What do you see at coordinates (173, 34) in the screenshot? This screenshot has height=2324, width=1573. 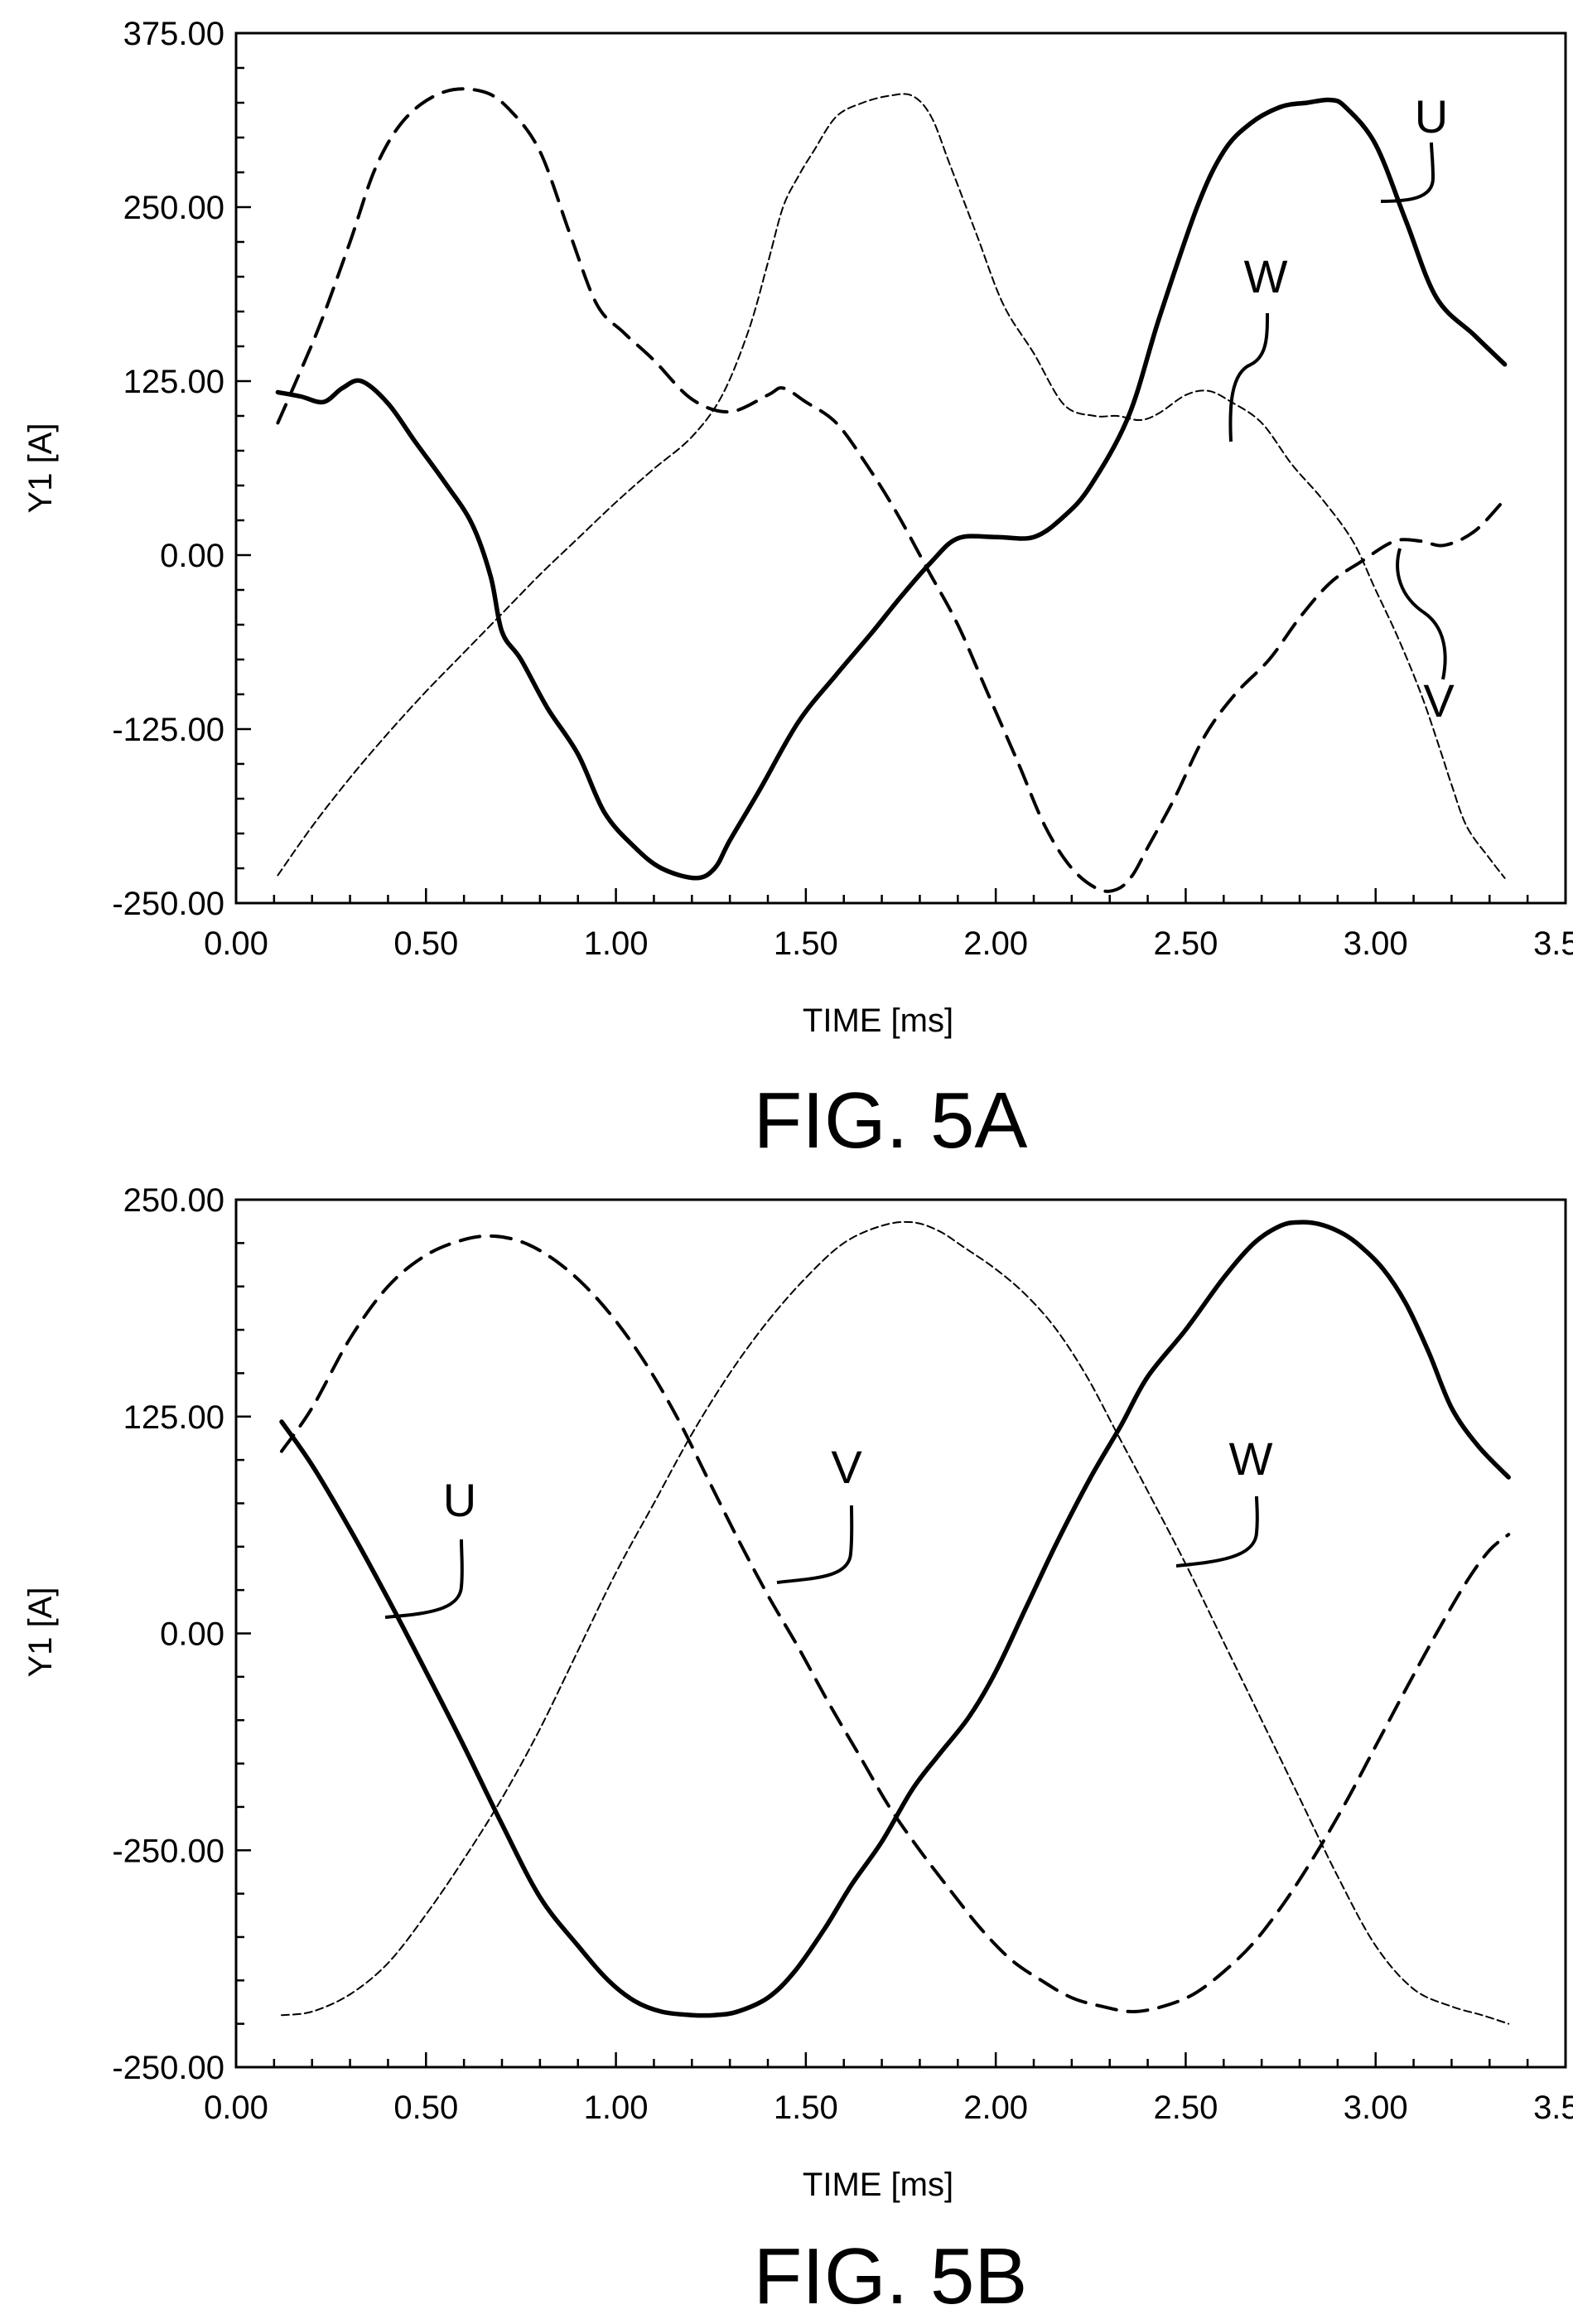 I see `y-tick-label: 375.00` at bounding box center [173, 34].